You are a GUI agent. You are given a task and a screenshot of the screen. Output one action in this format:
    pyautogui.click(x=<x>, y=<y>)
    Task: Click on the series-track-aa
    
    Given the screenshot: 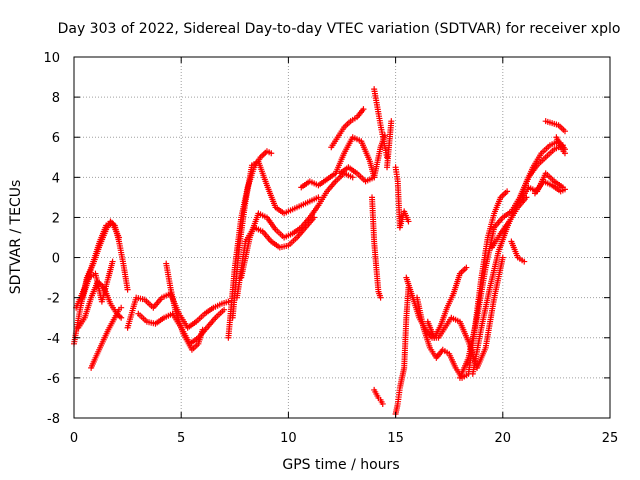 What is the action you would take?
    pyautogui.click(x=509, y=222)
    